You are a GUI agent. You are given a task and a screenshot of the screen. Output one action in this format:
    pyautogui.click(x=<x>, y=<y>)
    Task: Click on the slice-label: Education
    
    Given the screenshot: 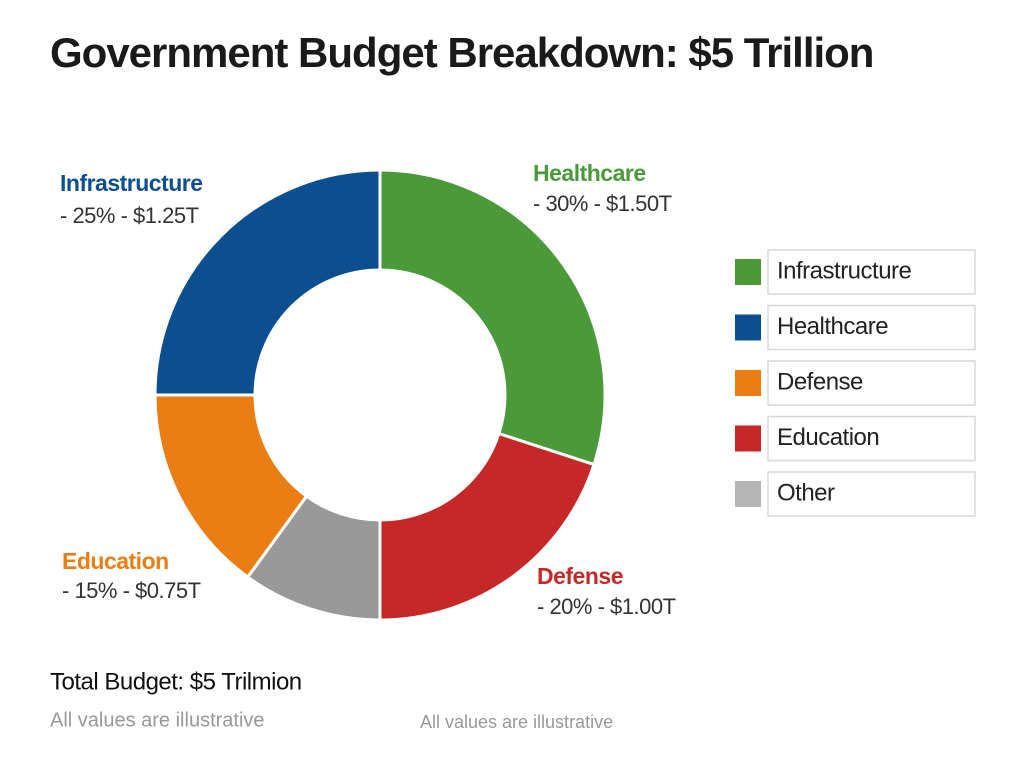 What is the action you would take?
    pyautogui.click(x=115, y=561)
    